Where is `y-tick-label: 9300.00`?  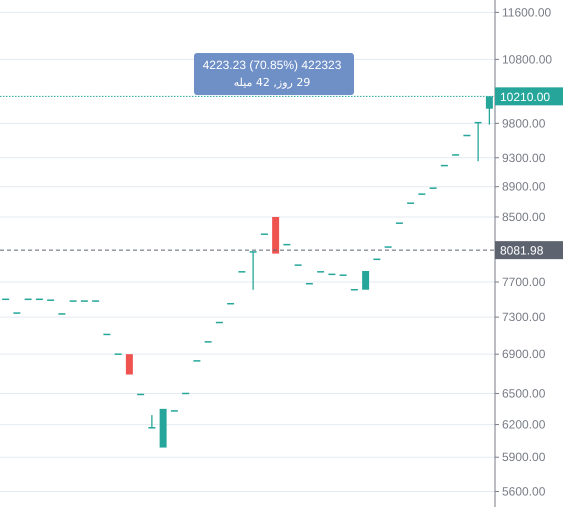 y-tick-label: 9300.00 is located at coordinates (524, 157).